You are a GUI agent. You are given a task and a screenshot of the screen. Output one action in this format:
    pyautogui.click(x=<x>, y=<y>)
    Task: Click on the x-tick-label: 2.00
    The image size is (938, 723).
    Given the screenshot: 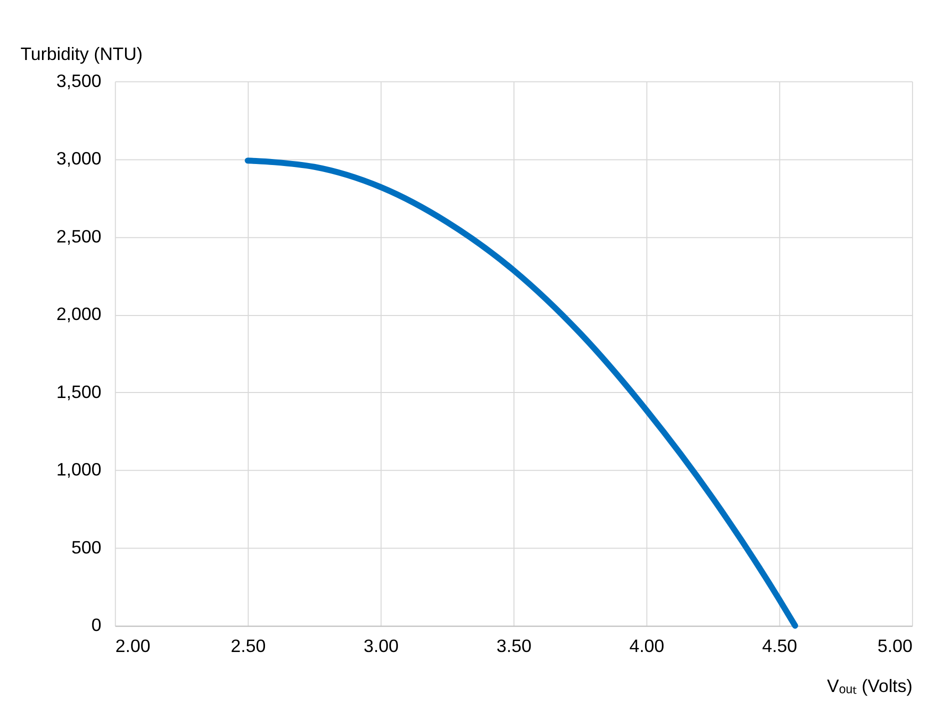 What is the action you would take?
    pyautogui.click(x=132, y=646)
    